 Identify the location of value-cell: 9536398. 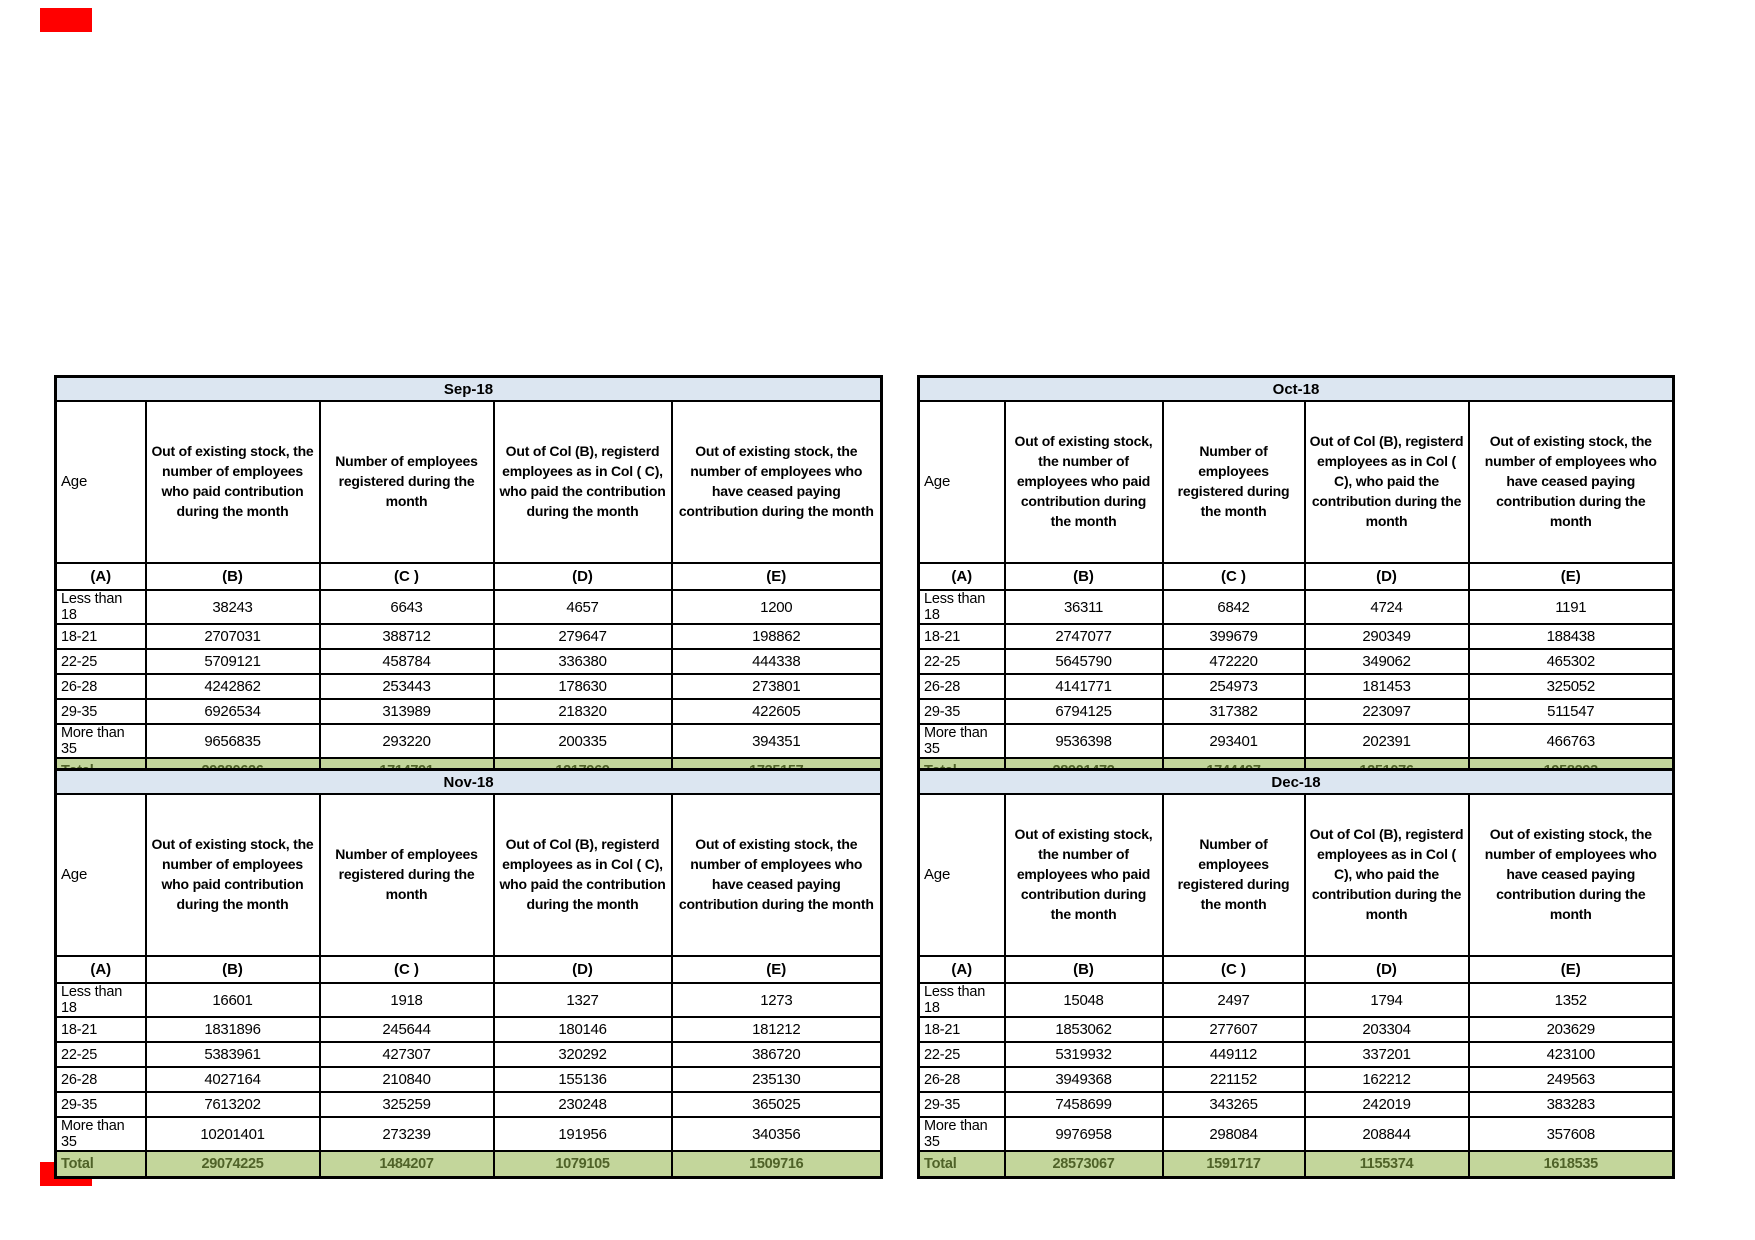
(1083, 741).